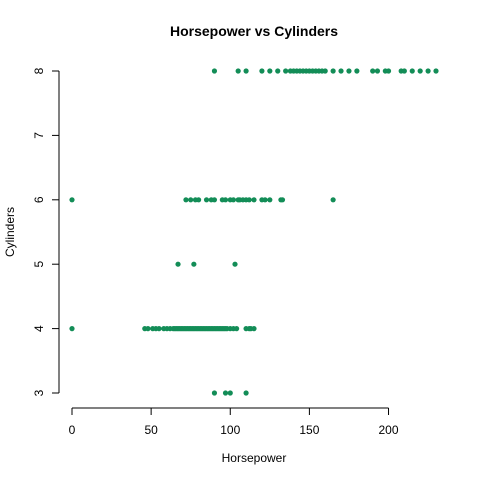 The width and height of the screenshot is (480, 480). Describe the element at coordinates (39, 392) in the screenshot. I see `y-tick-label: 3` at that location.